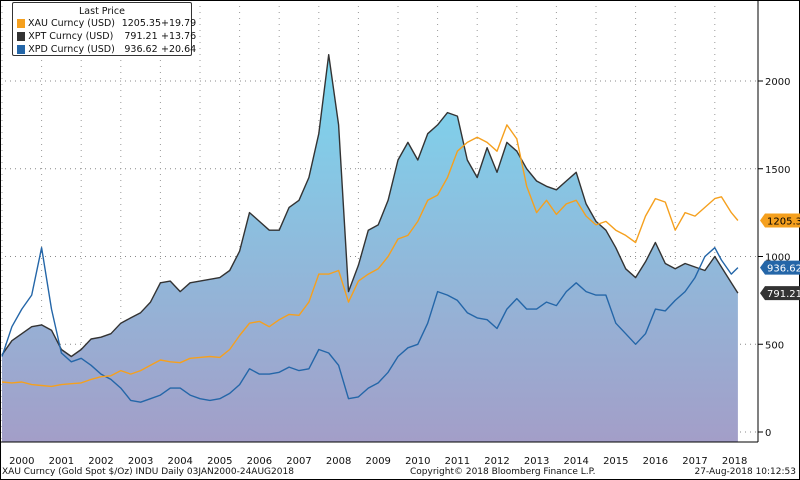  I want to click on x-tick-label: 2004, so click(179, 461).